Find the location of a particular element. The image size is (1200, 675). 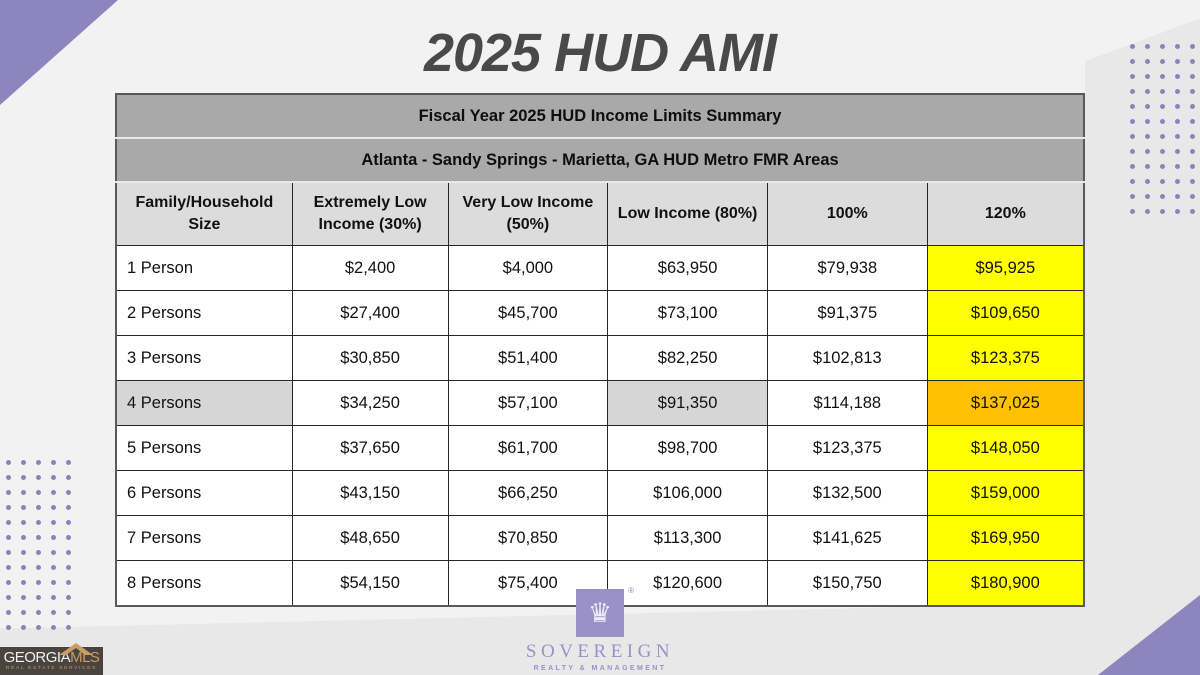

row-label-cell: 4 Persons is located at coordinates (204, 403).